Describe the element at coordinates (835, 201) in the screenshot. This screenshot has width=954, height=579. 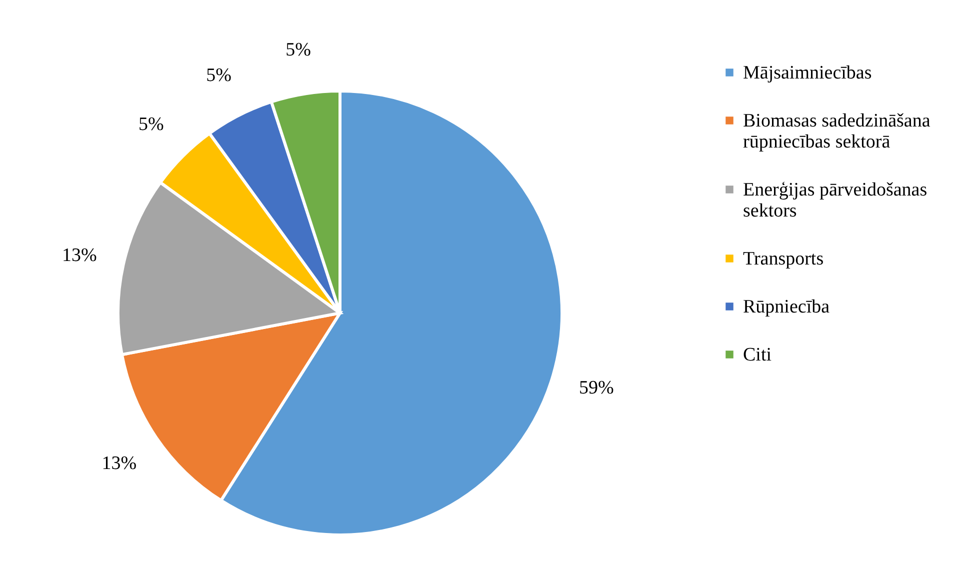
I see `legend-label: Enerģijas pārveidošanas sektors` at that location.